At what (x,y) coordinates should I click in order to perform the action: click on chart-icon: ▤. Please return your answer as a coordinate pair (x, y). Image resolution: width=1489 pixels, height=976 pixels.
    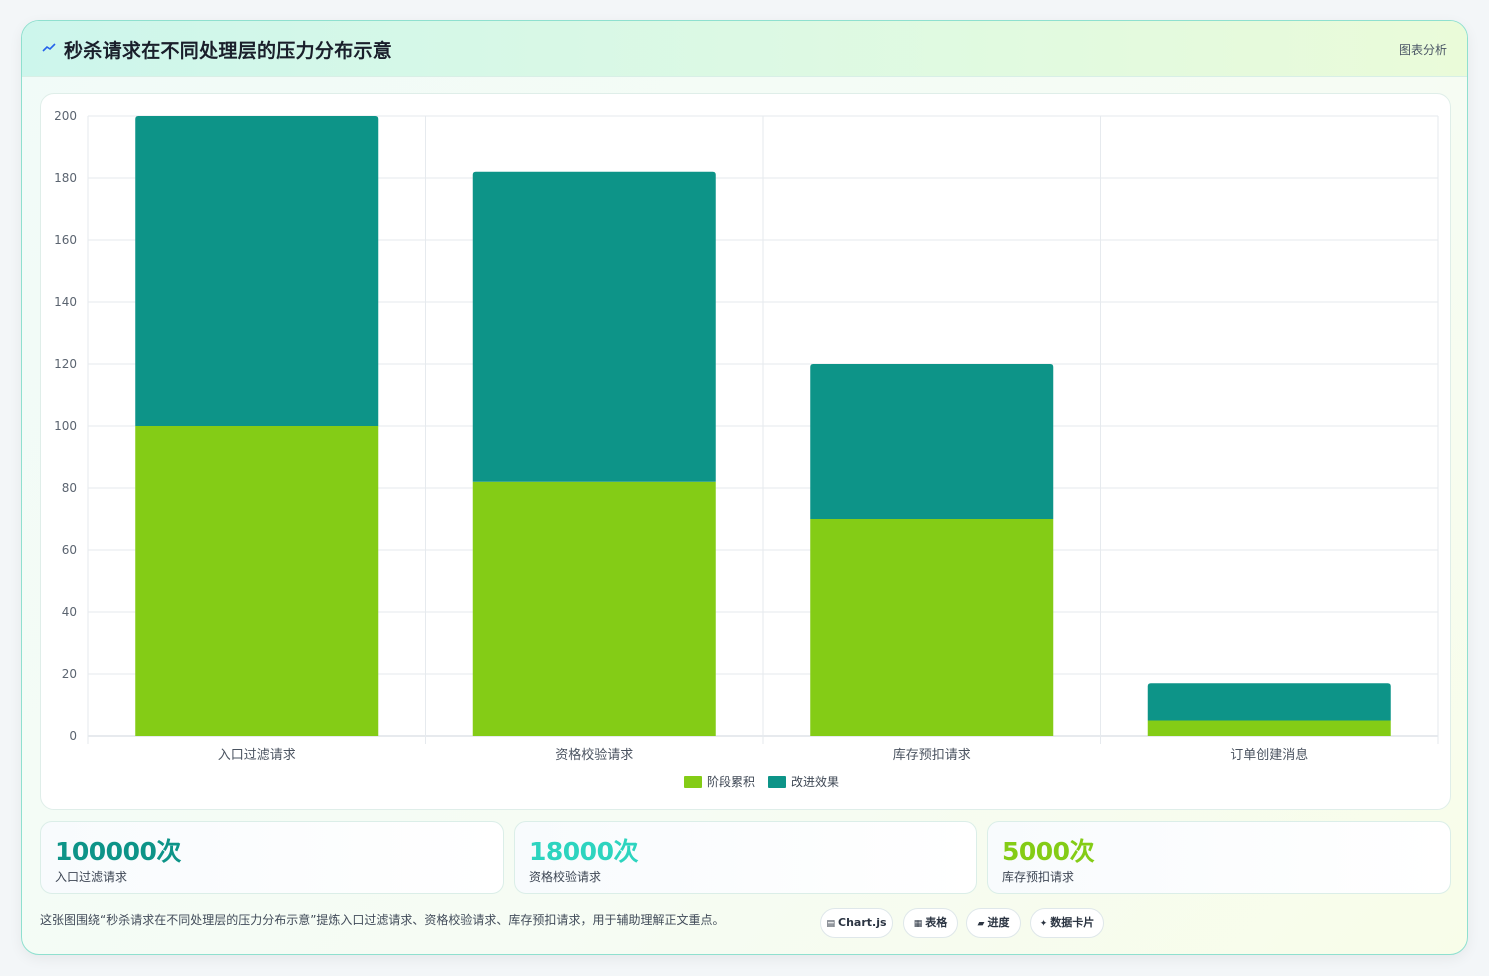
    Looking at the image, I should click on (830, 924).